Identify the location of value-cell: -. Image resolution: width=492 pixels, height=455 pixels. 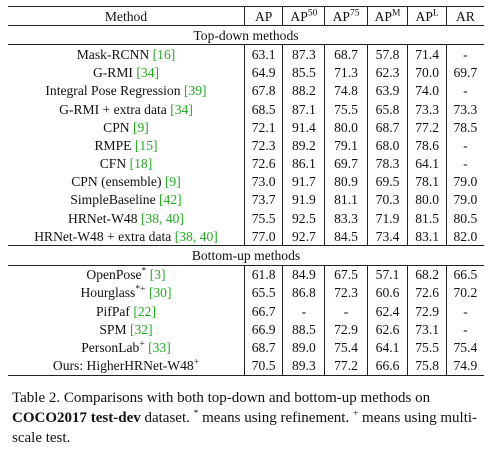
(464, 145).